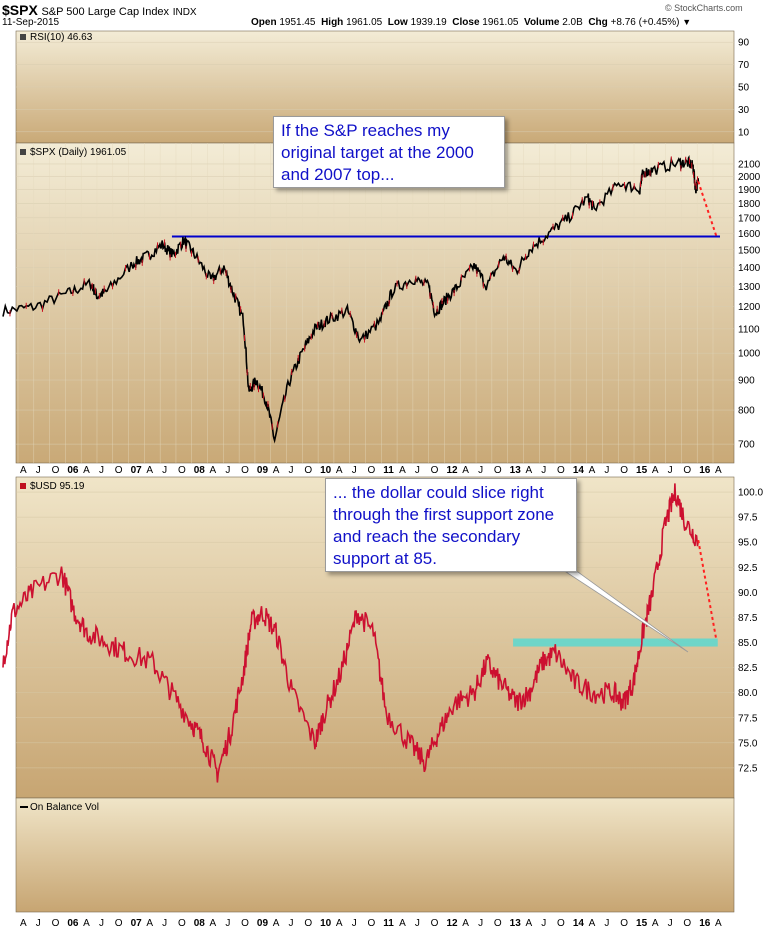 The height and width of the screenshot is (931, 780). What do you see at coordinates (749, 250) in the screenshot?
I see `spx-tick-label: 1500` at bounding box center [749, 250].